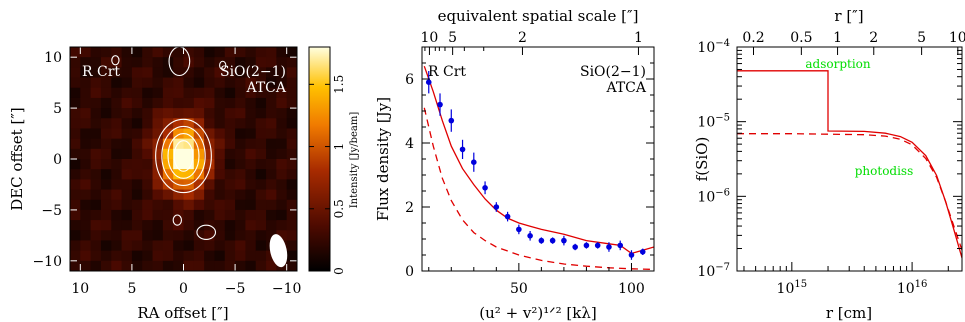  I want to click on colorbar: 0 0.5 1 1.5, so click(327, 160).